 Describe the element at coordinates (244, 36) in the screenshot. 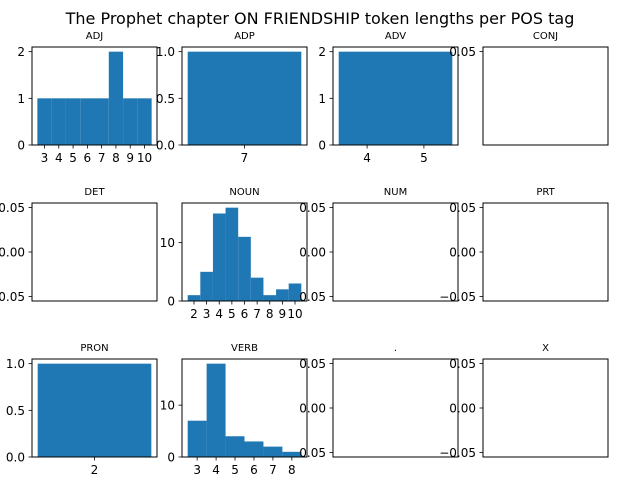

I see `panel-title: ADP` at that location.